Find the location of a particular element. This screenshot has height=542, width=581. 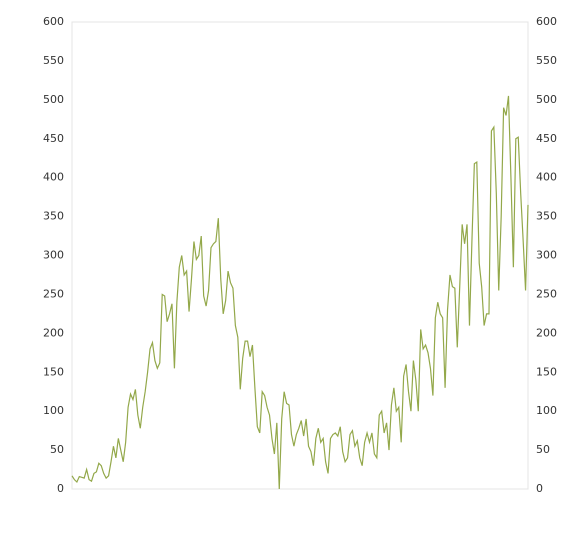

y-tick-label: 100 is located at coordinates (53, 410).